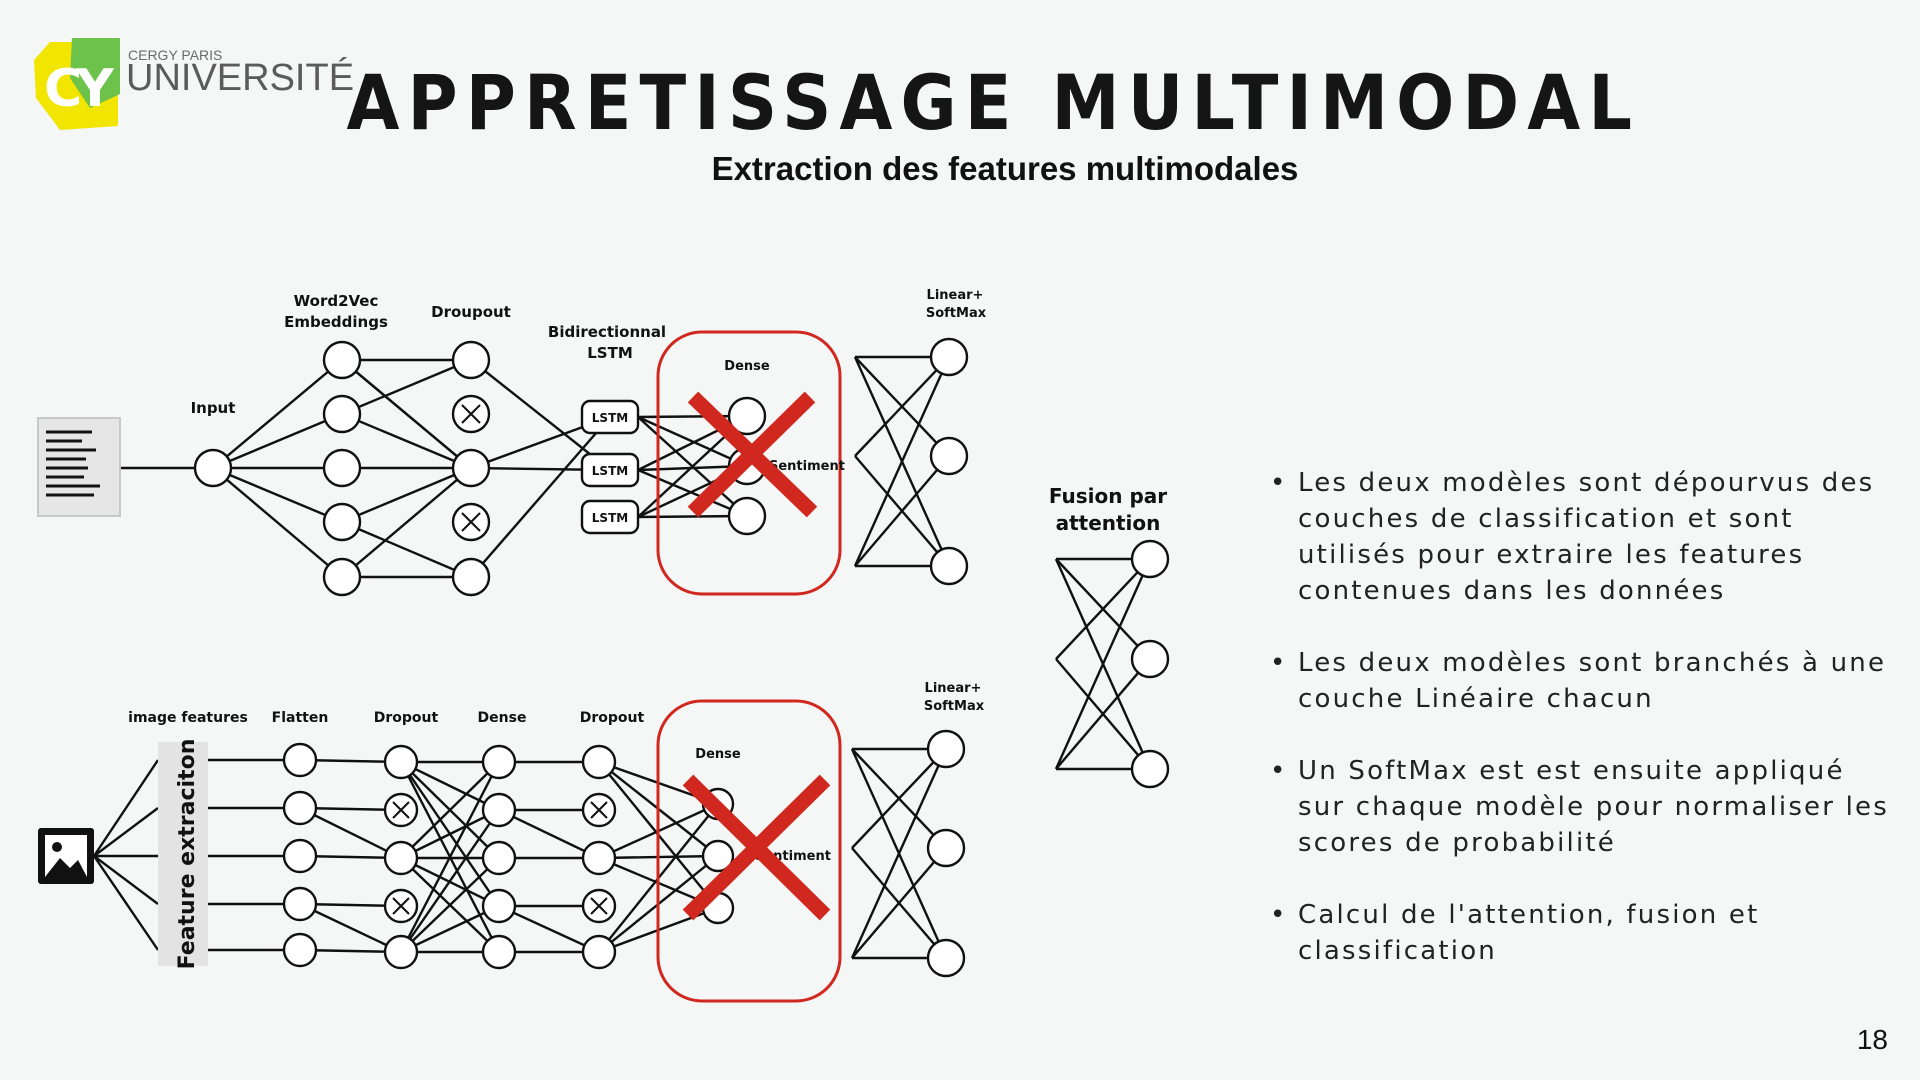 The image size is (1920, 1080). Describe the element at coordinates (752, 454) in the screenshot. I see `removed-cross-text` at that location.